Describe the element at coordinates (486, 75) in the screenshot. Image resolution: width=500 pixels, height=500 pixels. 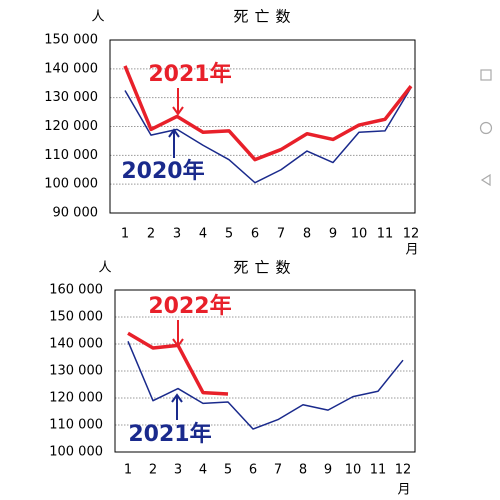
I see `nav-recent` at that location.